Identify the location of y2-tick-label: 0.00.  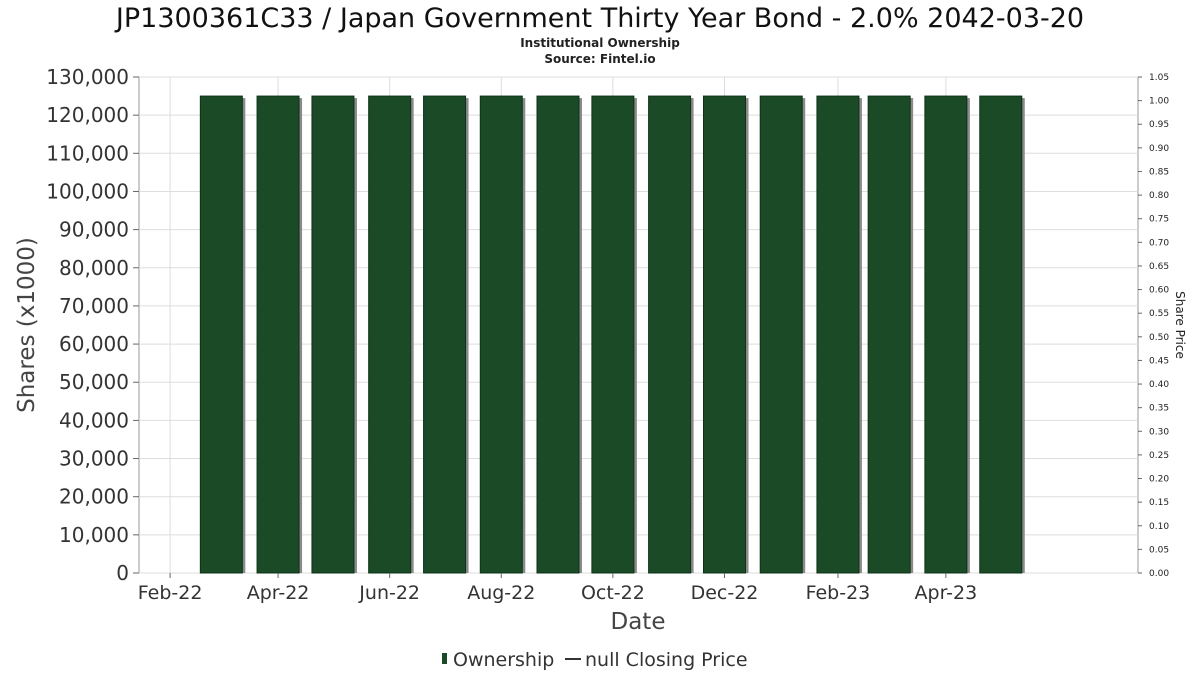
(1159, 574).